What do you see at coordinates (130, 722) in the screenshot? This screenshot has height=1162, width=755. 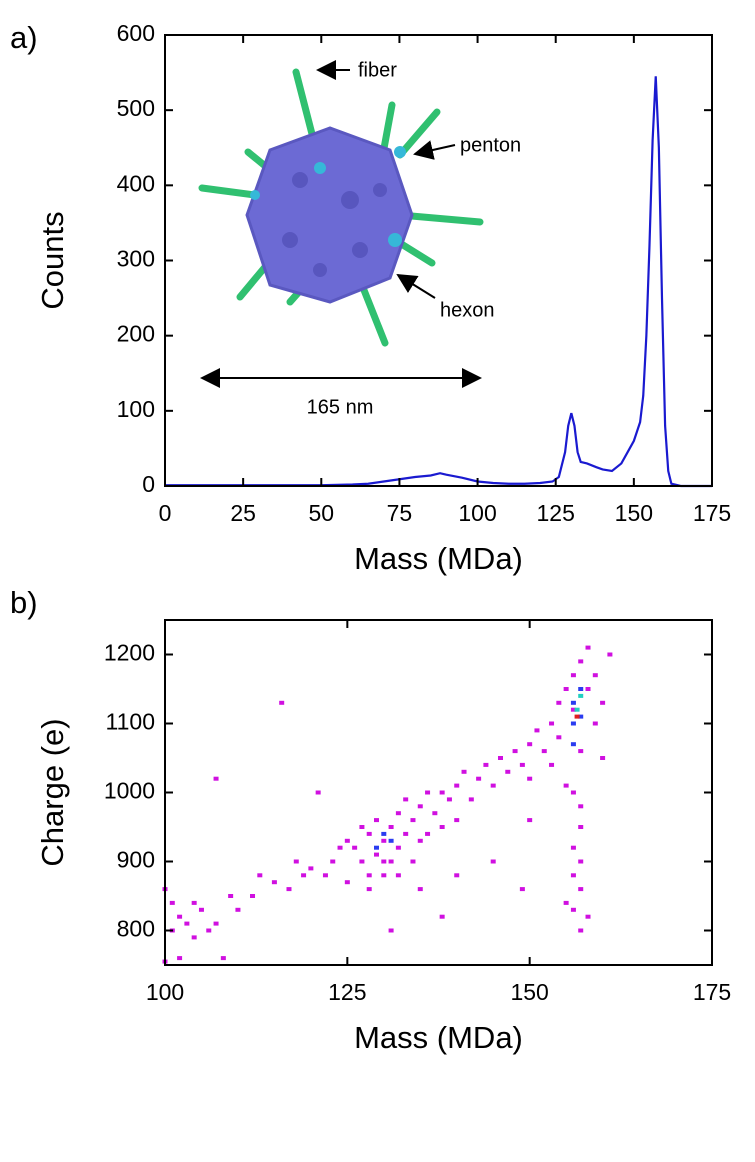 I see `y-tick-label: 1100` at bounding box center [130, 722].